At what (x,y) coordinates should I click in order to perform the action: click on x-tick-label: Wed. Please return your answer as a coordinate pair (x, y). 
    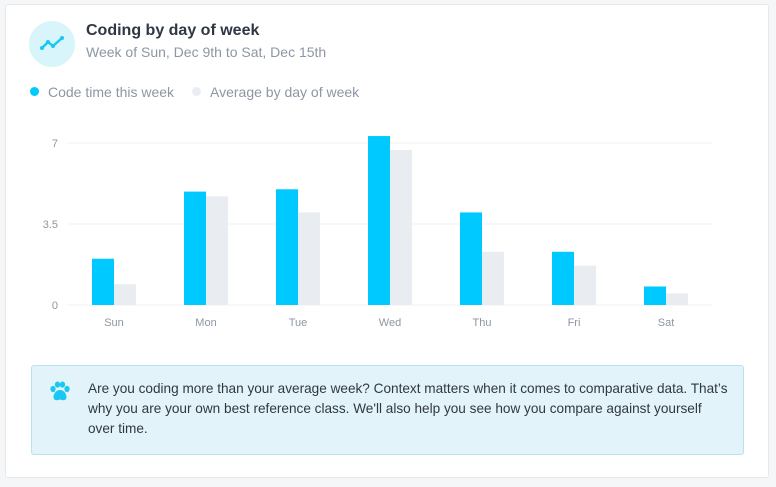
    Looking at the image, I should click on (390, 323).